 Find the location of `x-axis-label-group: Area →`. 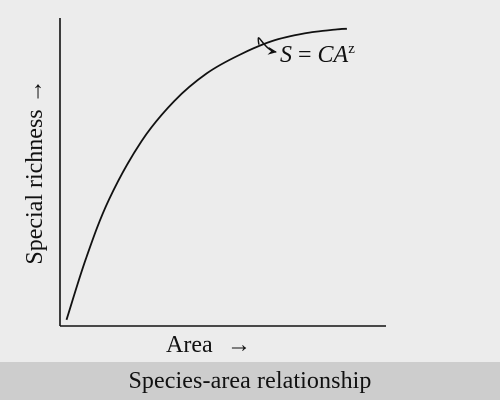

x-axis-label-group: Area → is located at coordinates (208, 345).